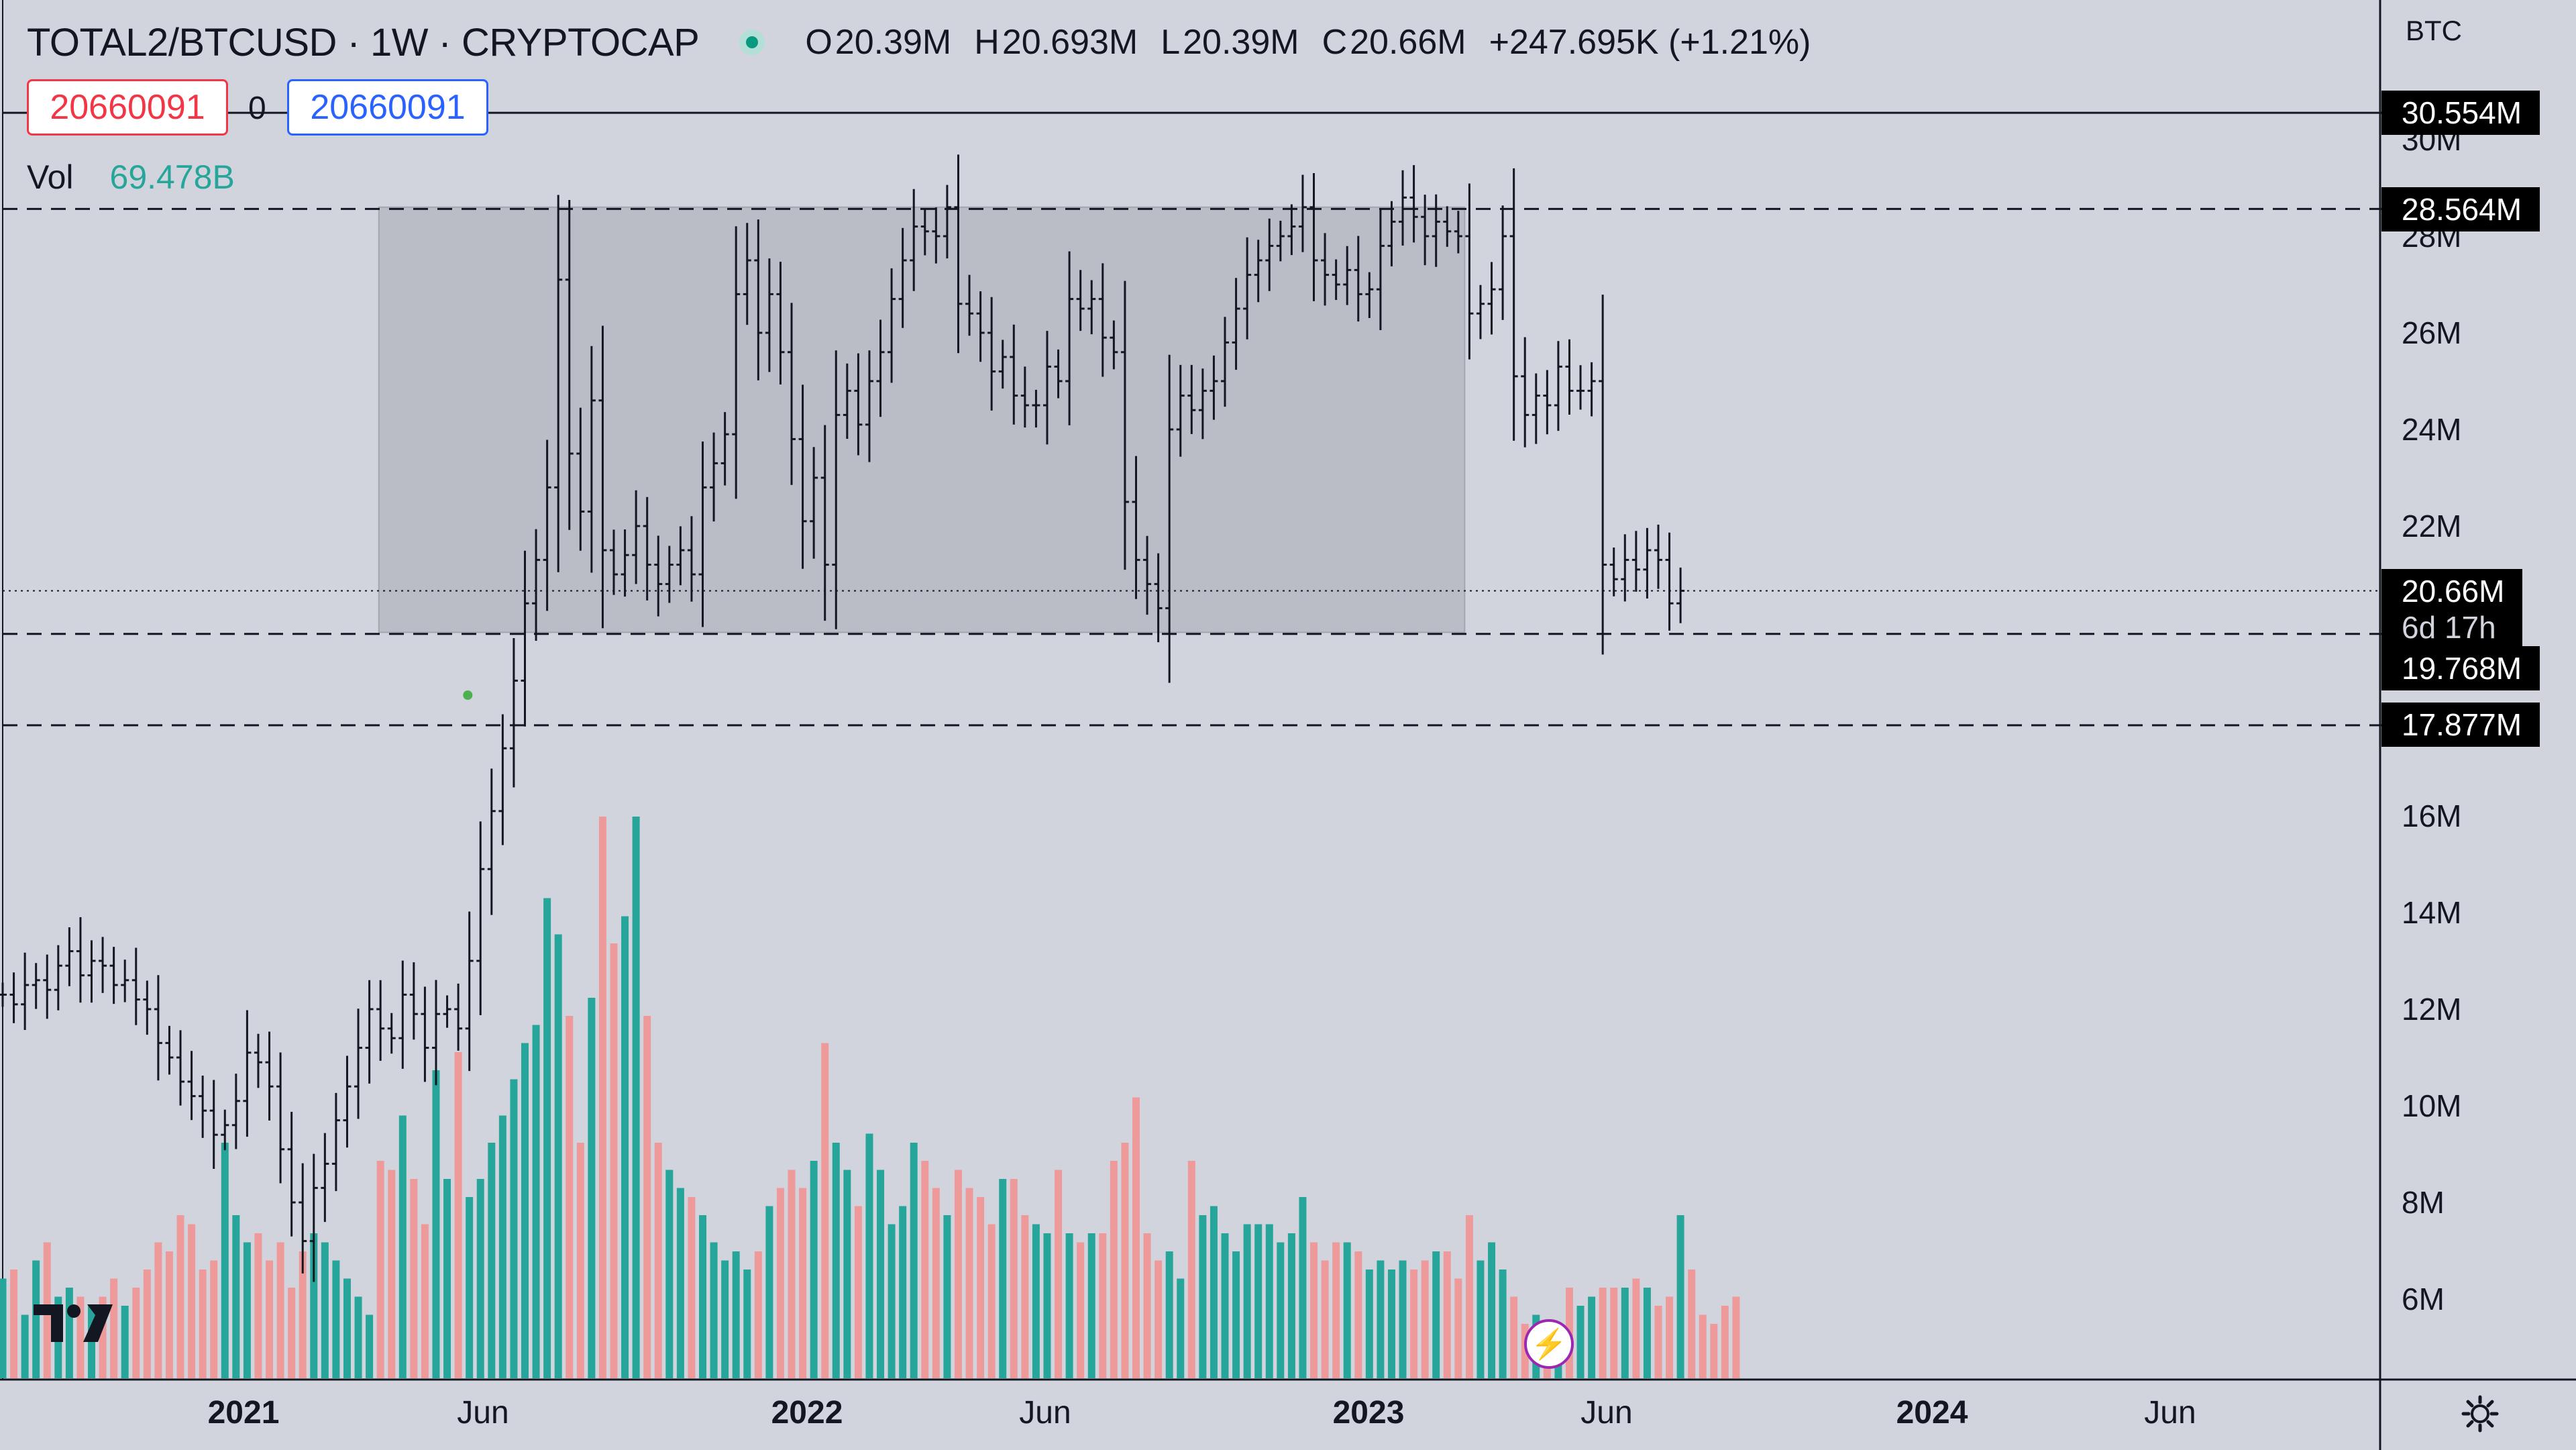 This screenshot has height=1450, width=2576. What do you see at coordinates (2432, 912) in the screenshot?
I see `price-tick: 14M` at bounding box center [2432, 912].